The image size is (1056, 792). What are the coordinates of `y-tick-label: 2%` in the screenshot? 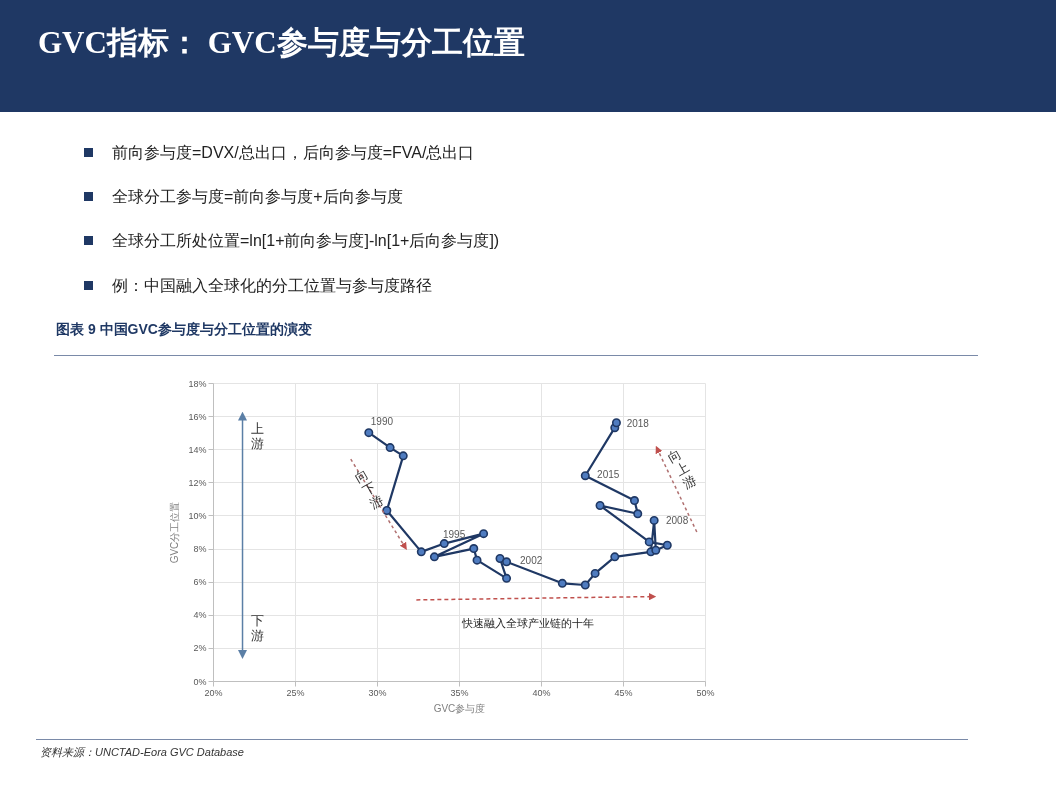 It's located at (200, 648).